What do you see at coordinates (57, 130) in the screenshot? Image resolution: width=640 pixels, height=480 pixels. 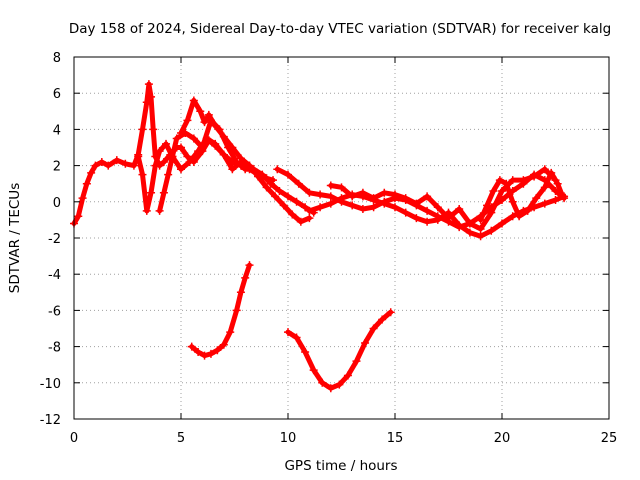 I see `y-tick-label: 4` at bounding box center [57, 130].